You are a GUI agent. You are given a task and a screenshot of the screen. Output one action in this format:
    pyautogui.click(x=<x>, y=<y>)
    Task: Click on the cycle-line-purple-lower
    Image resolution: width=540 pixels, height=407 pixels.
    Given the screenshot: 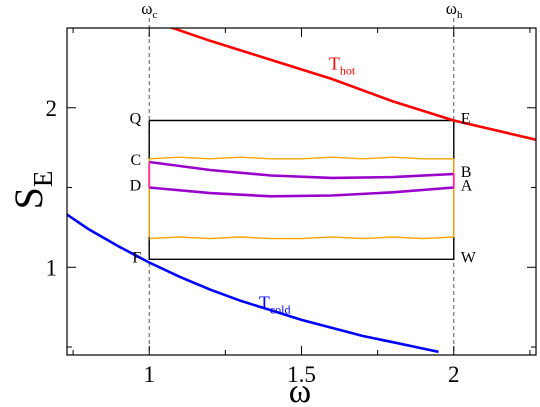 What is the action you would take?
    pyautogui.click(x=301, y=192)
    